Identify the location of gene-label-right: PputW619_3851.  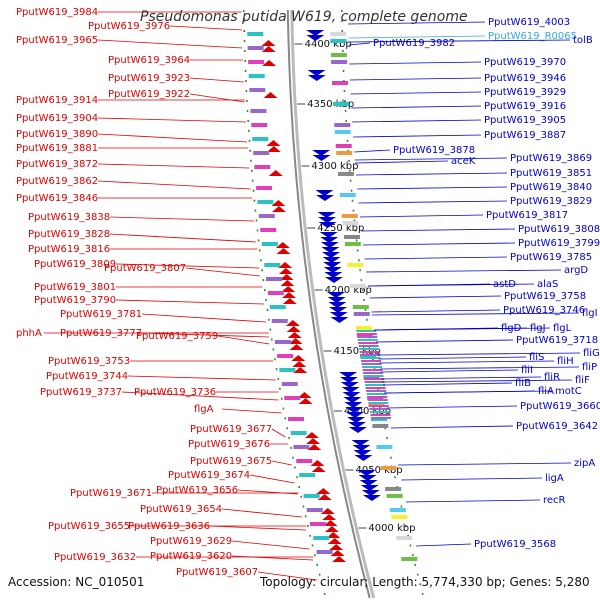
(551, 173).